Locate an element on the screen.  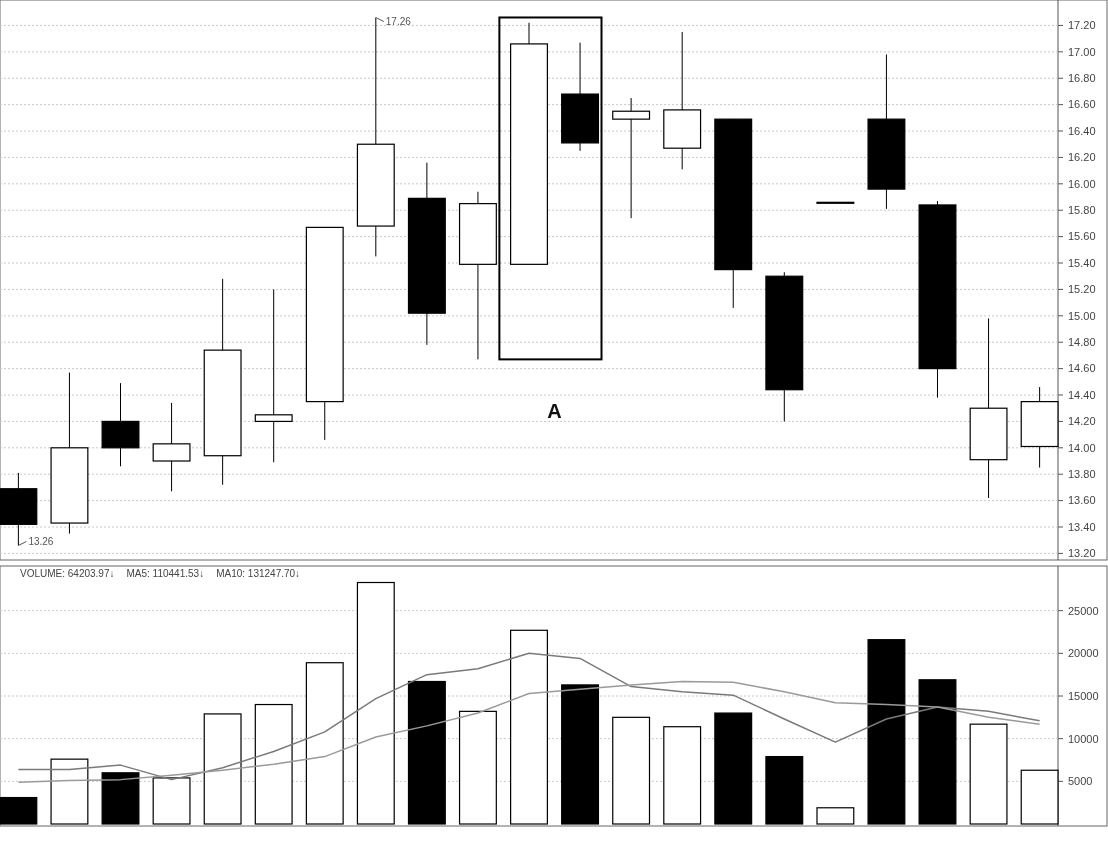
y-tick-label: 14.60 is located at coordinates (1082, 368).